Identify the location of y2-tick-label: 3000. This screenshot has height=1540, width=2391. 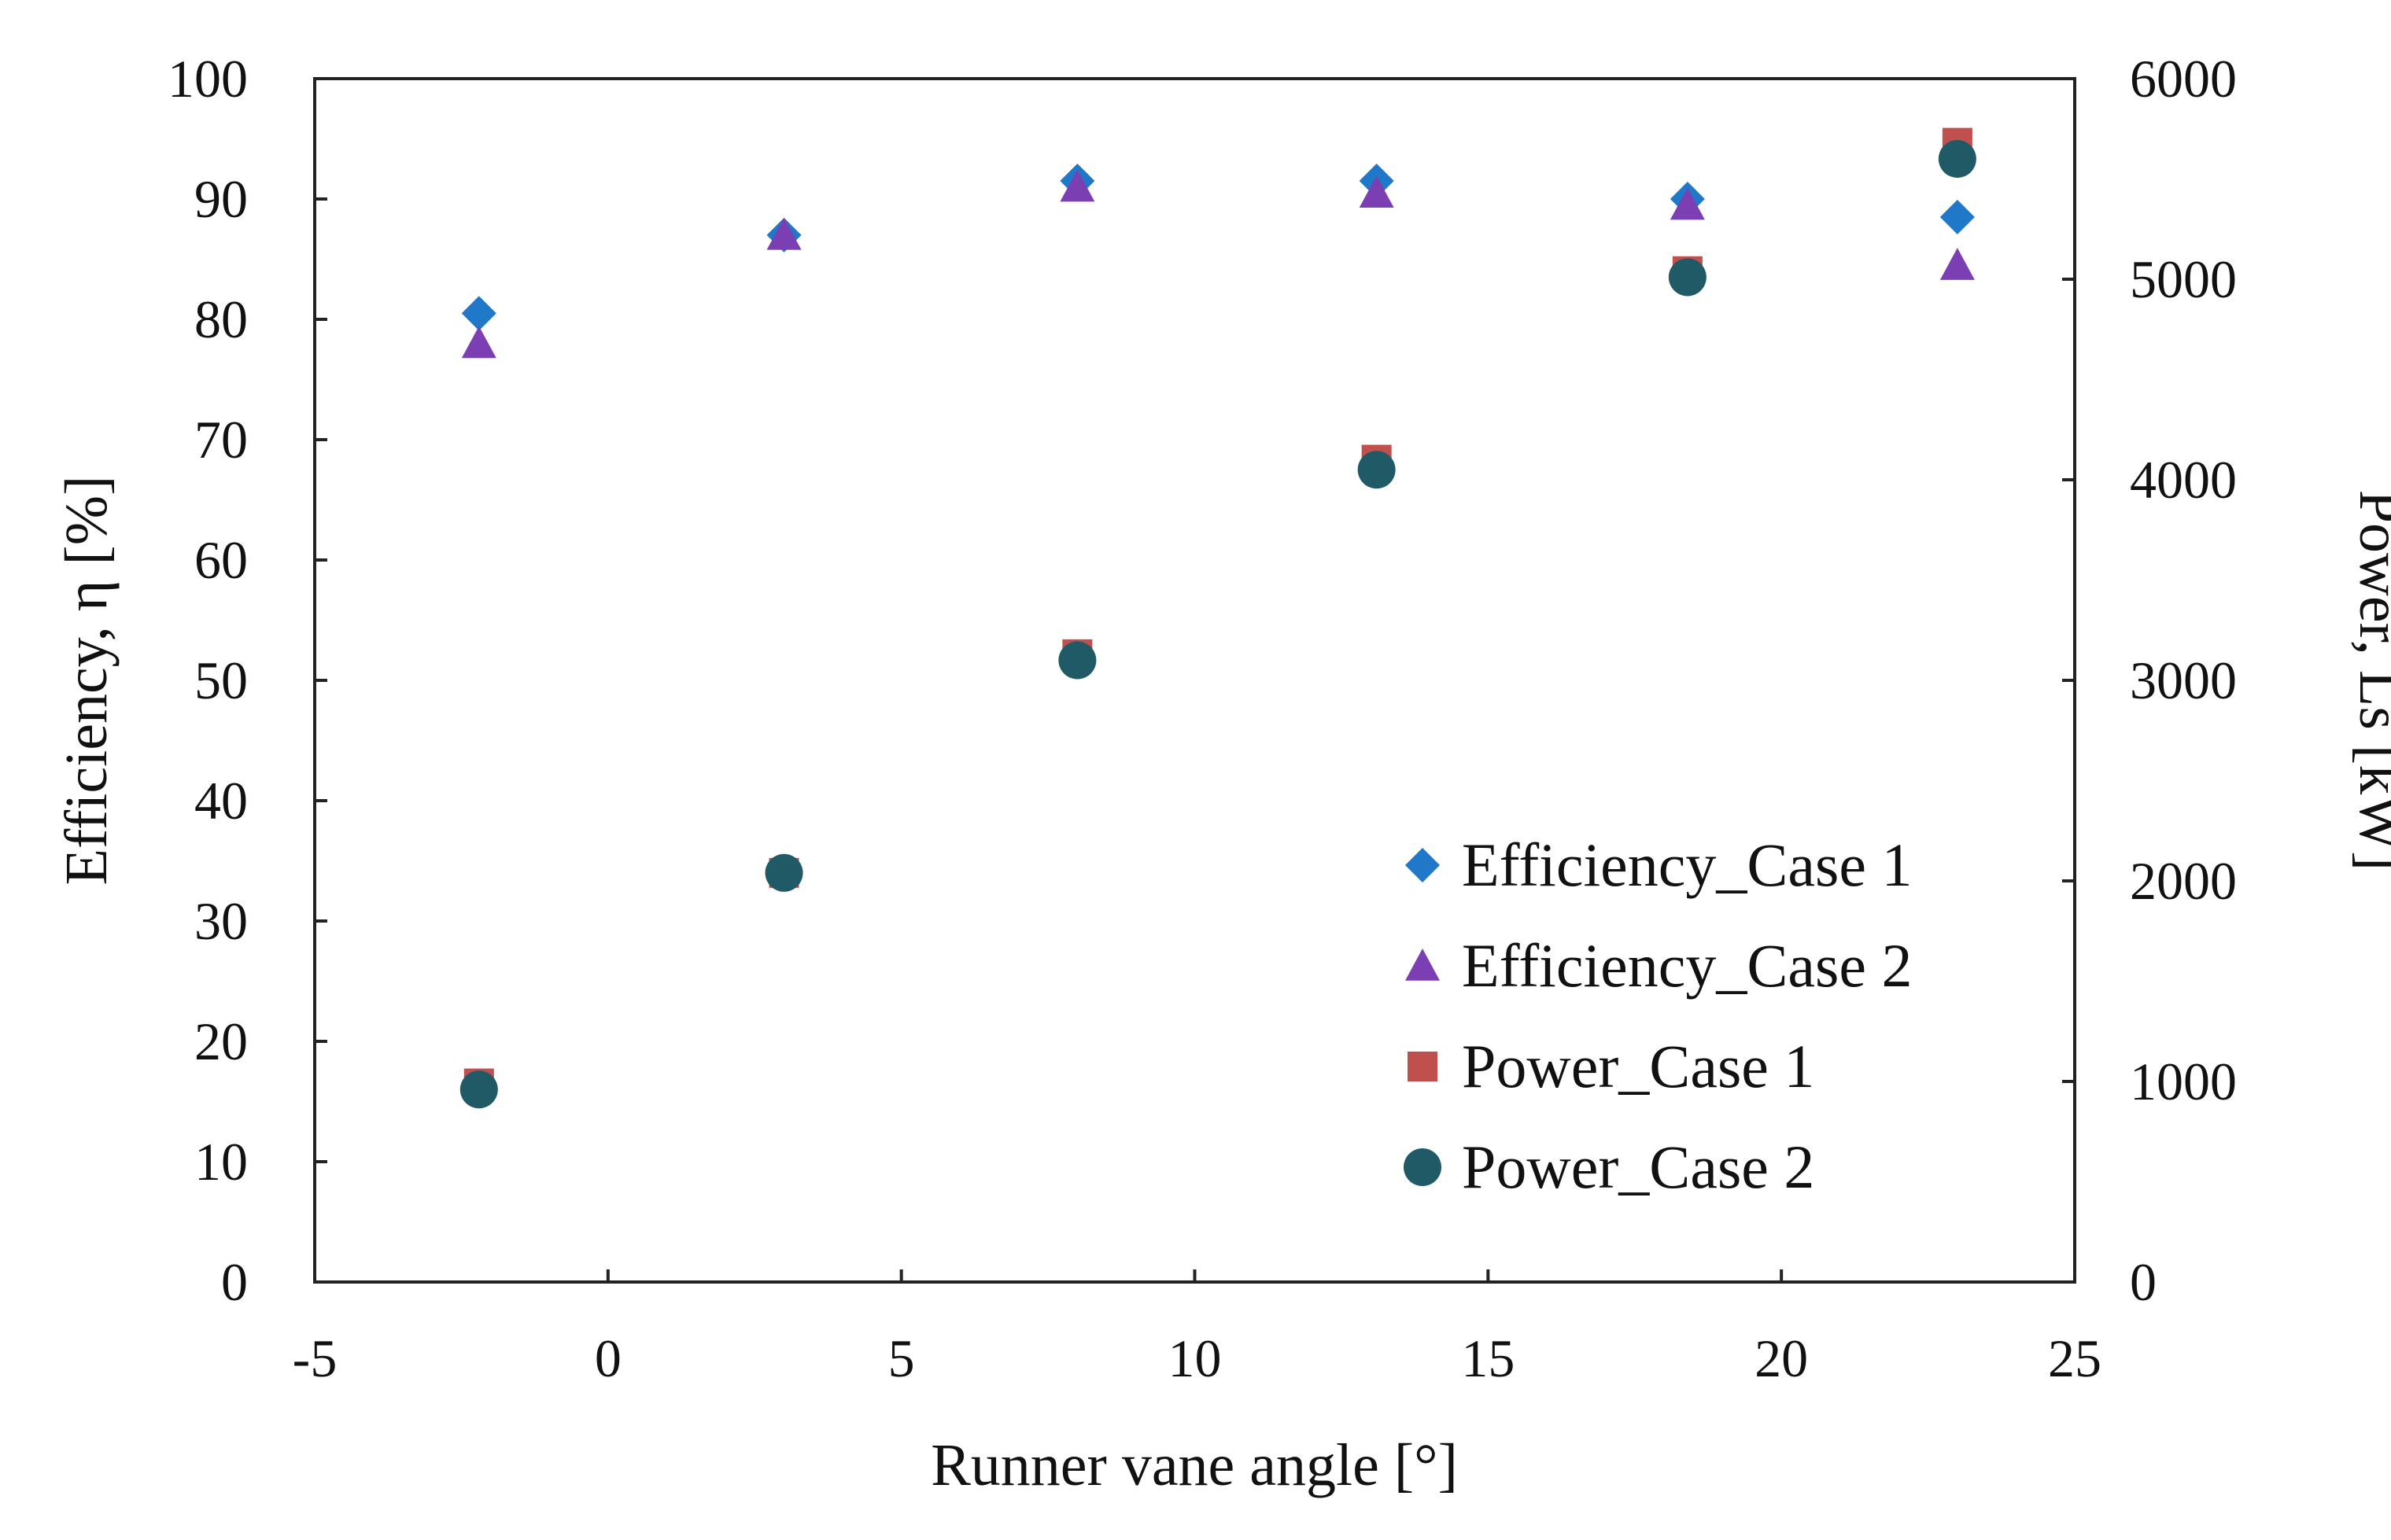
(2183, 680).